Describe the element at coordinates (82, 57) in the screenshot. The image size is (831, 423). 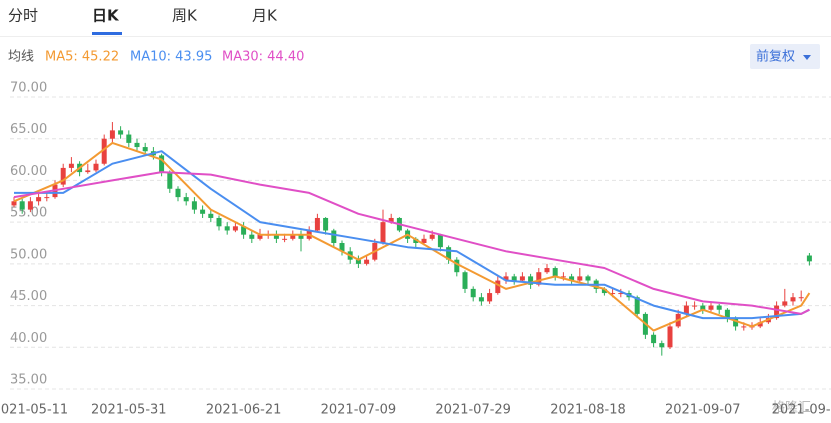
I see `legend-item: MA5: 45.22` at that location.